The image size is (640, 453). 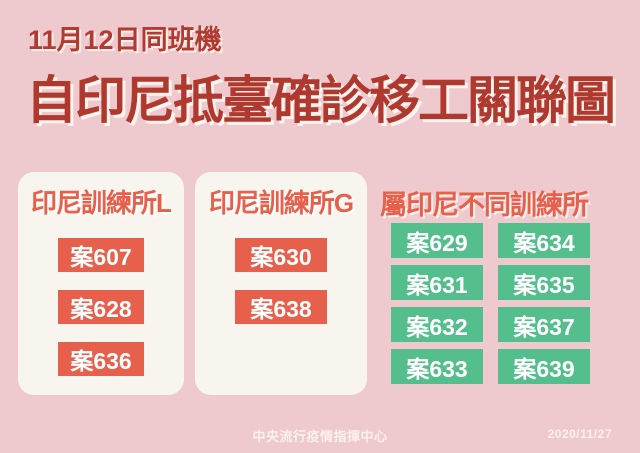 What do you see at coordinates (321, 100) in the screenshot?
I see `page-title: 自印尼抵臺確診移工關聯圖` at bounding box center [321, 100].